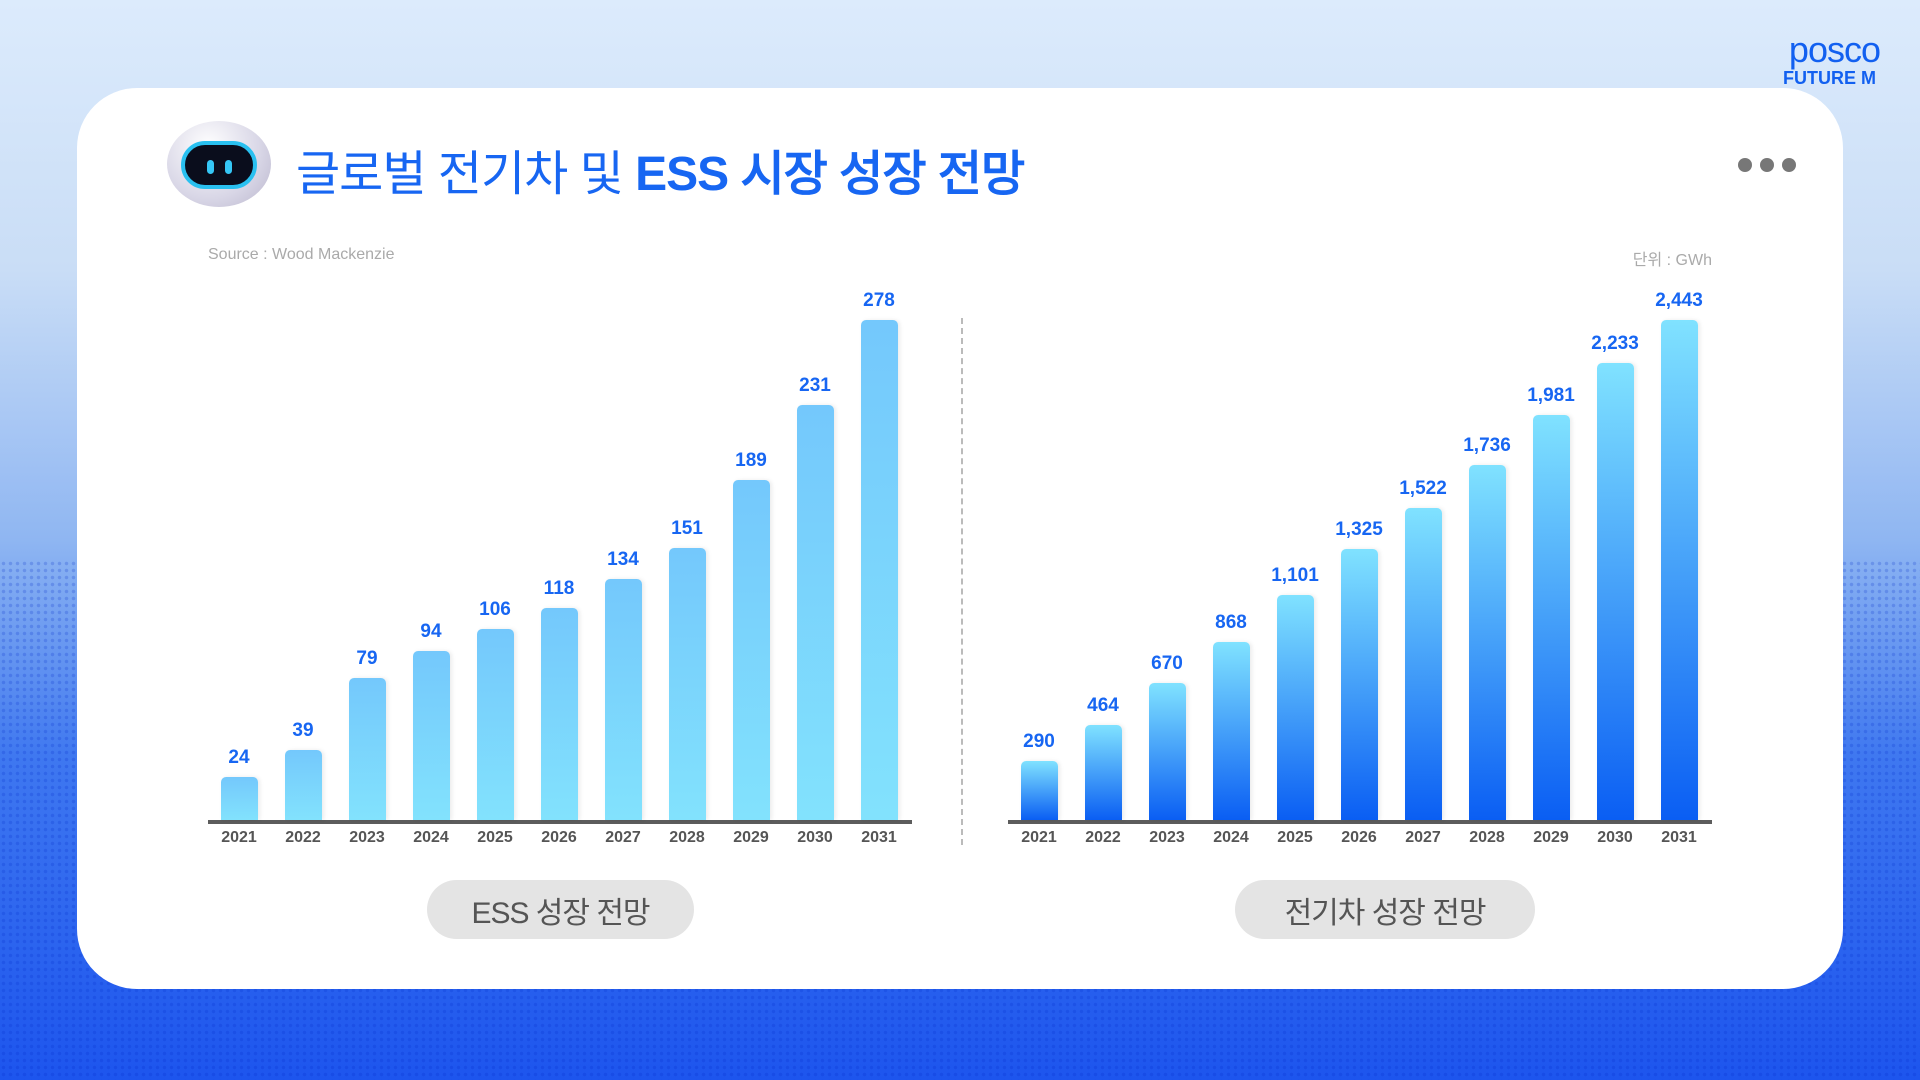 The image size is (1920, 1080). I want to click on title-bold: ESS 시장 성장 전망, so click(830, 174).